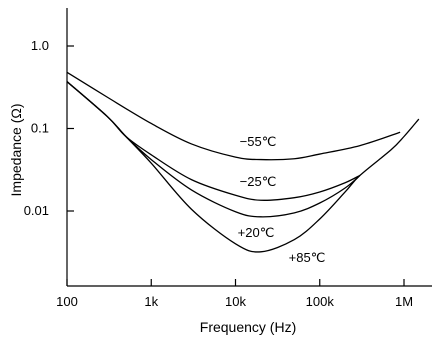 The width and height of the screenshot is (443, 341). What do you see at coordinates (404, 301) in the screenshot?
I see `x-tick-label: 1M` at bounding box center [404, 301].